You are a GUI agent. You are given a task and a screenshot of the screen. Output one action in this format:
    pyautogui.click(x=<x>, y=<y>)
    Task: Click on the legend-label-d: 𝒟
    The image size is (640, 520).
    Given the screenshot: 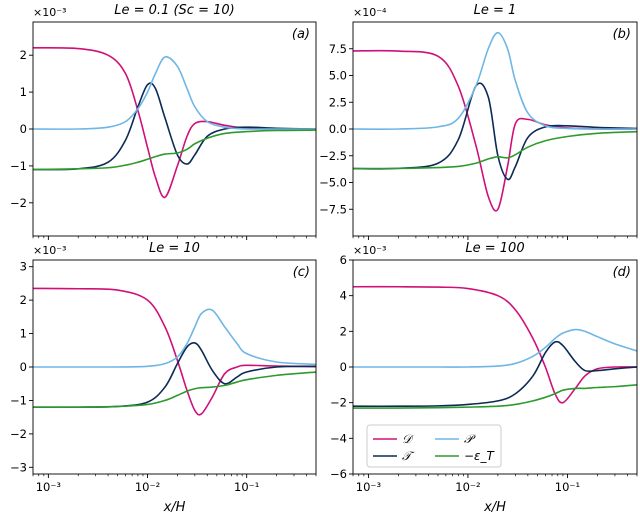 What is the action you would take?
    pyautogui.click(x=408, y=439)
    